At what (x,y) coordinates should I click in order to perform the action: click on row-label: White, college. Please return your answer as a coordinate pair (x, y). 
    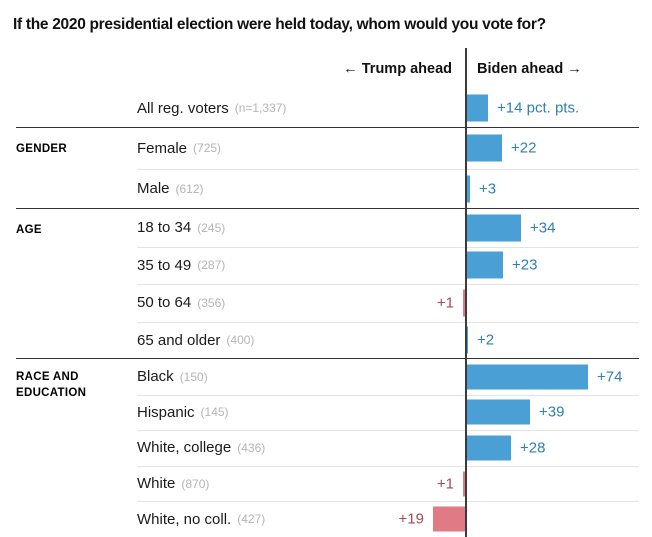
    Looking at the image, I should click on (184, 448).